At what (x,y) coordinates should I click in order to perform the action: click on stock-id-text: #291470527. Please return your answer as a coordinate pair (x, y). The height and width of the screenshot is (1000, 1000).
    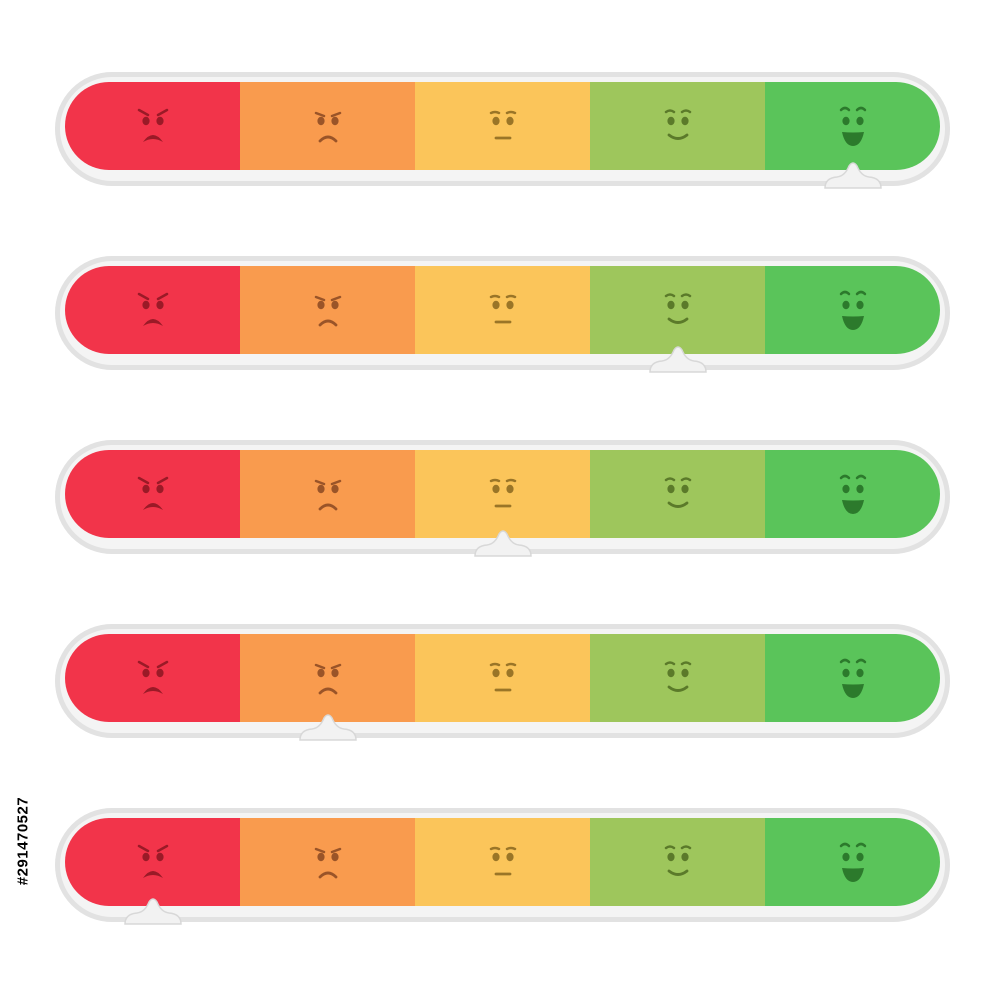
    Looking at the image, I should click on (23, 841).